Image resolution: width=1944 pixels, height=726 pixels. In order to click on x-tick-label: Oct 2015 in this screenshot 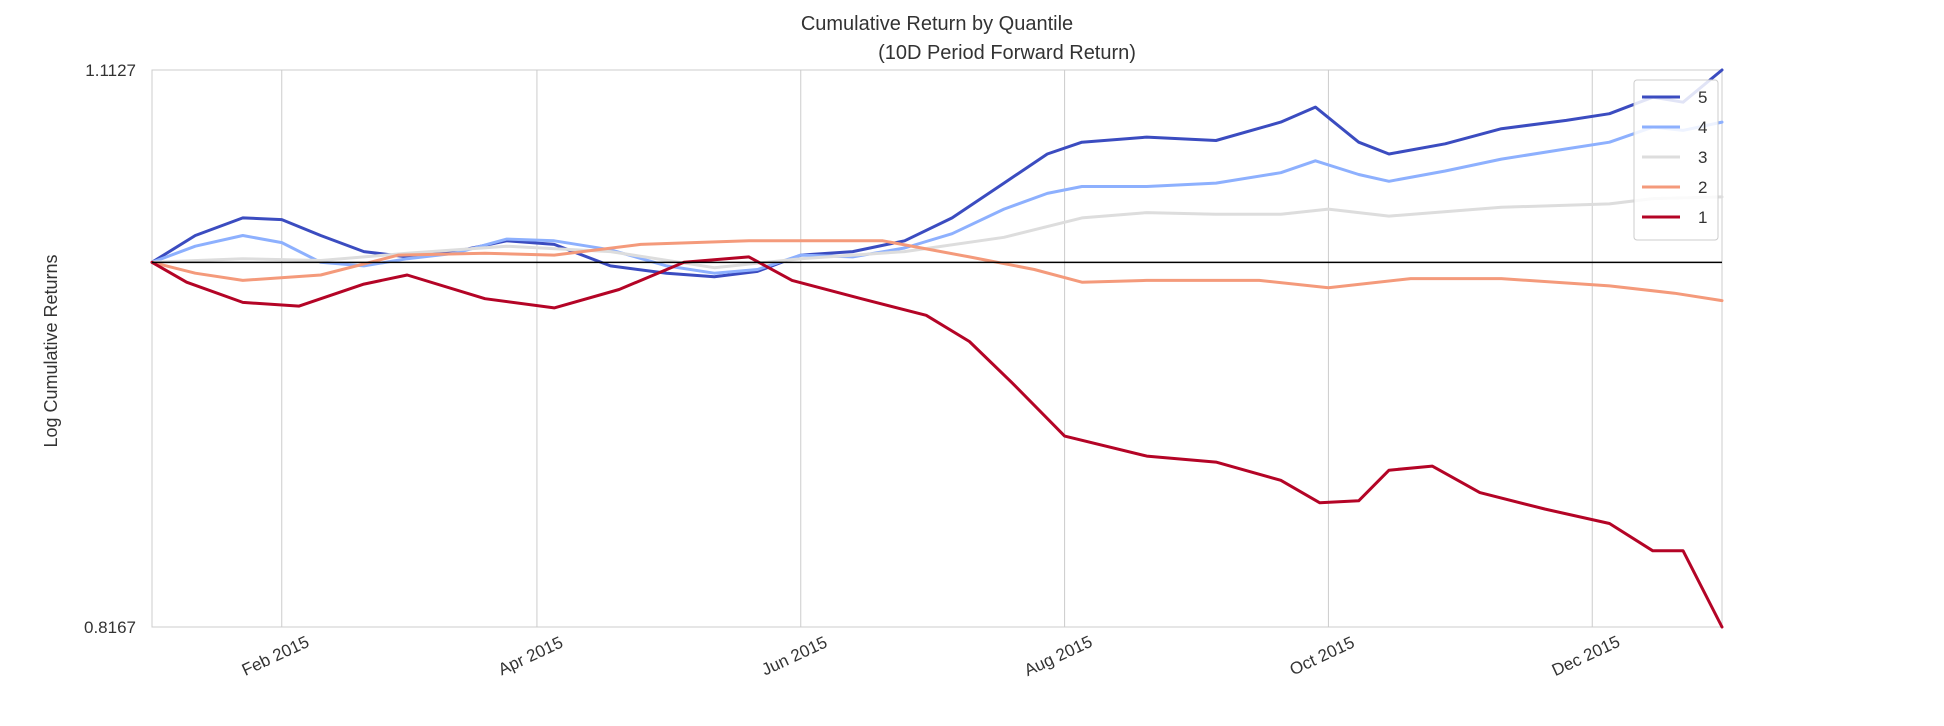, I will do `click(1322, 656)`.